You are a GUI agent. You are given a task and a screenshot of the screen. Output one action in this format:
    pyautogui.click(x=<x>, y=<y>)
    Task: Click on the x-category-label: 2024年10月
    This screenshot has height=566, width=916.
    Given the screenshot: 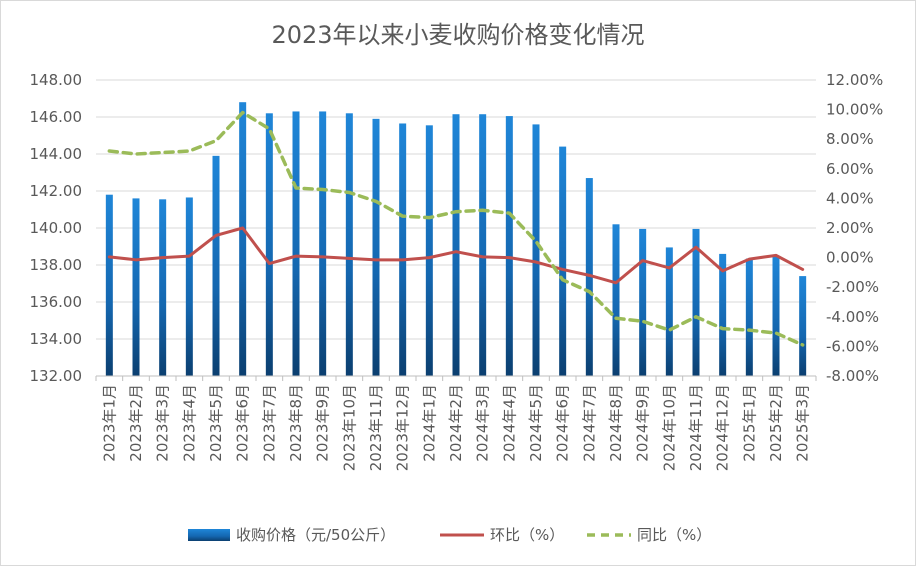 What is the action you would take?
    pyautogui.click(x=669, y=427)
    